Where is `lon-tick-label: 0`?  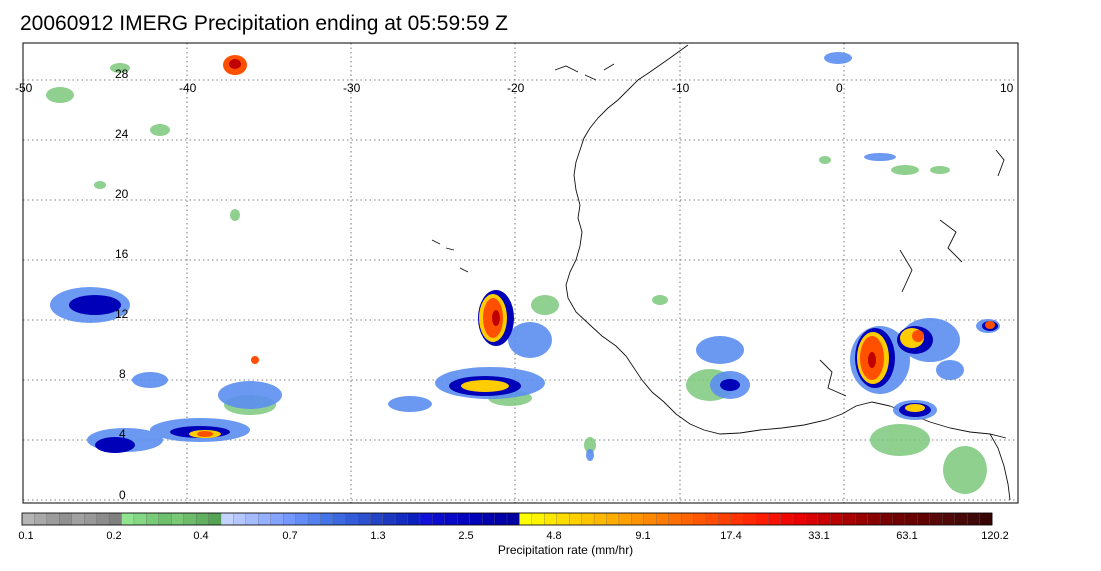 lon-tick-label: 0 is located at coordinates (839, 88).